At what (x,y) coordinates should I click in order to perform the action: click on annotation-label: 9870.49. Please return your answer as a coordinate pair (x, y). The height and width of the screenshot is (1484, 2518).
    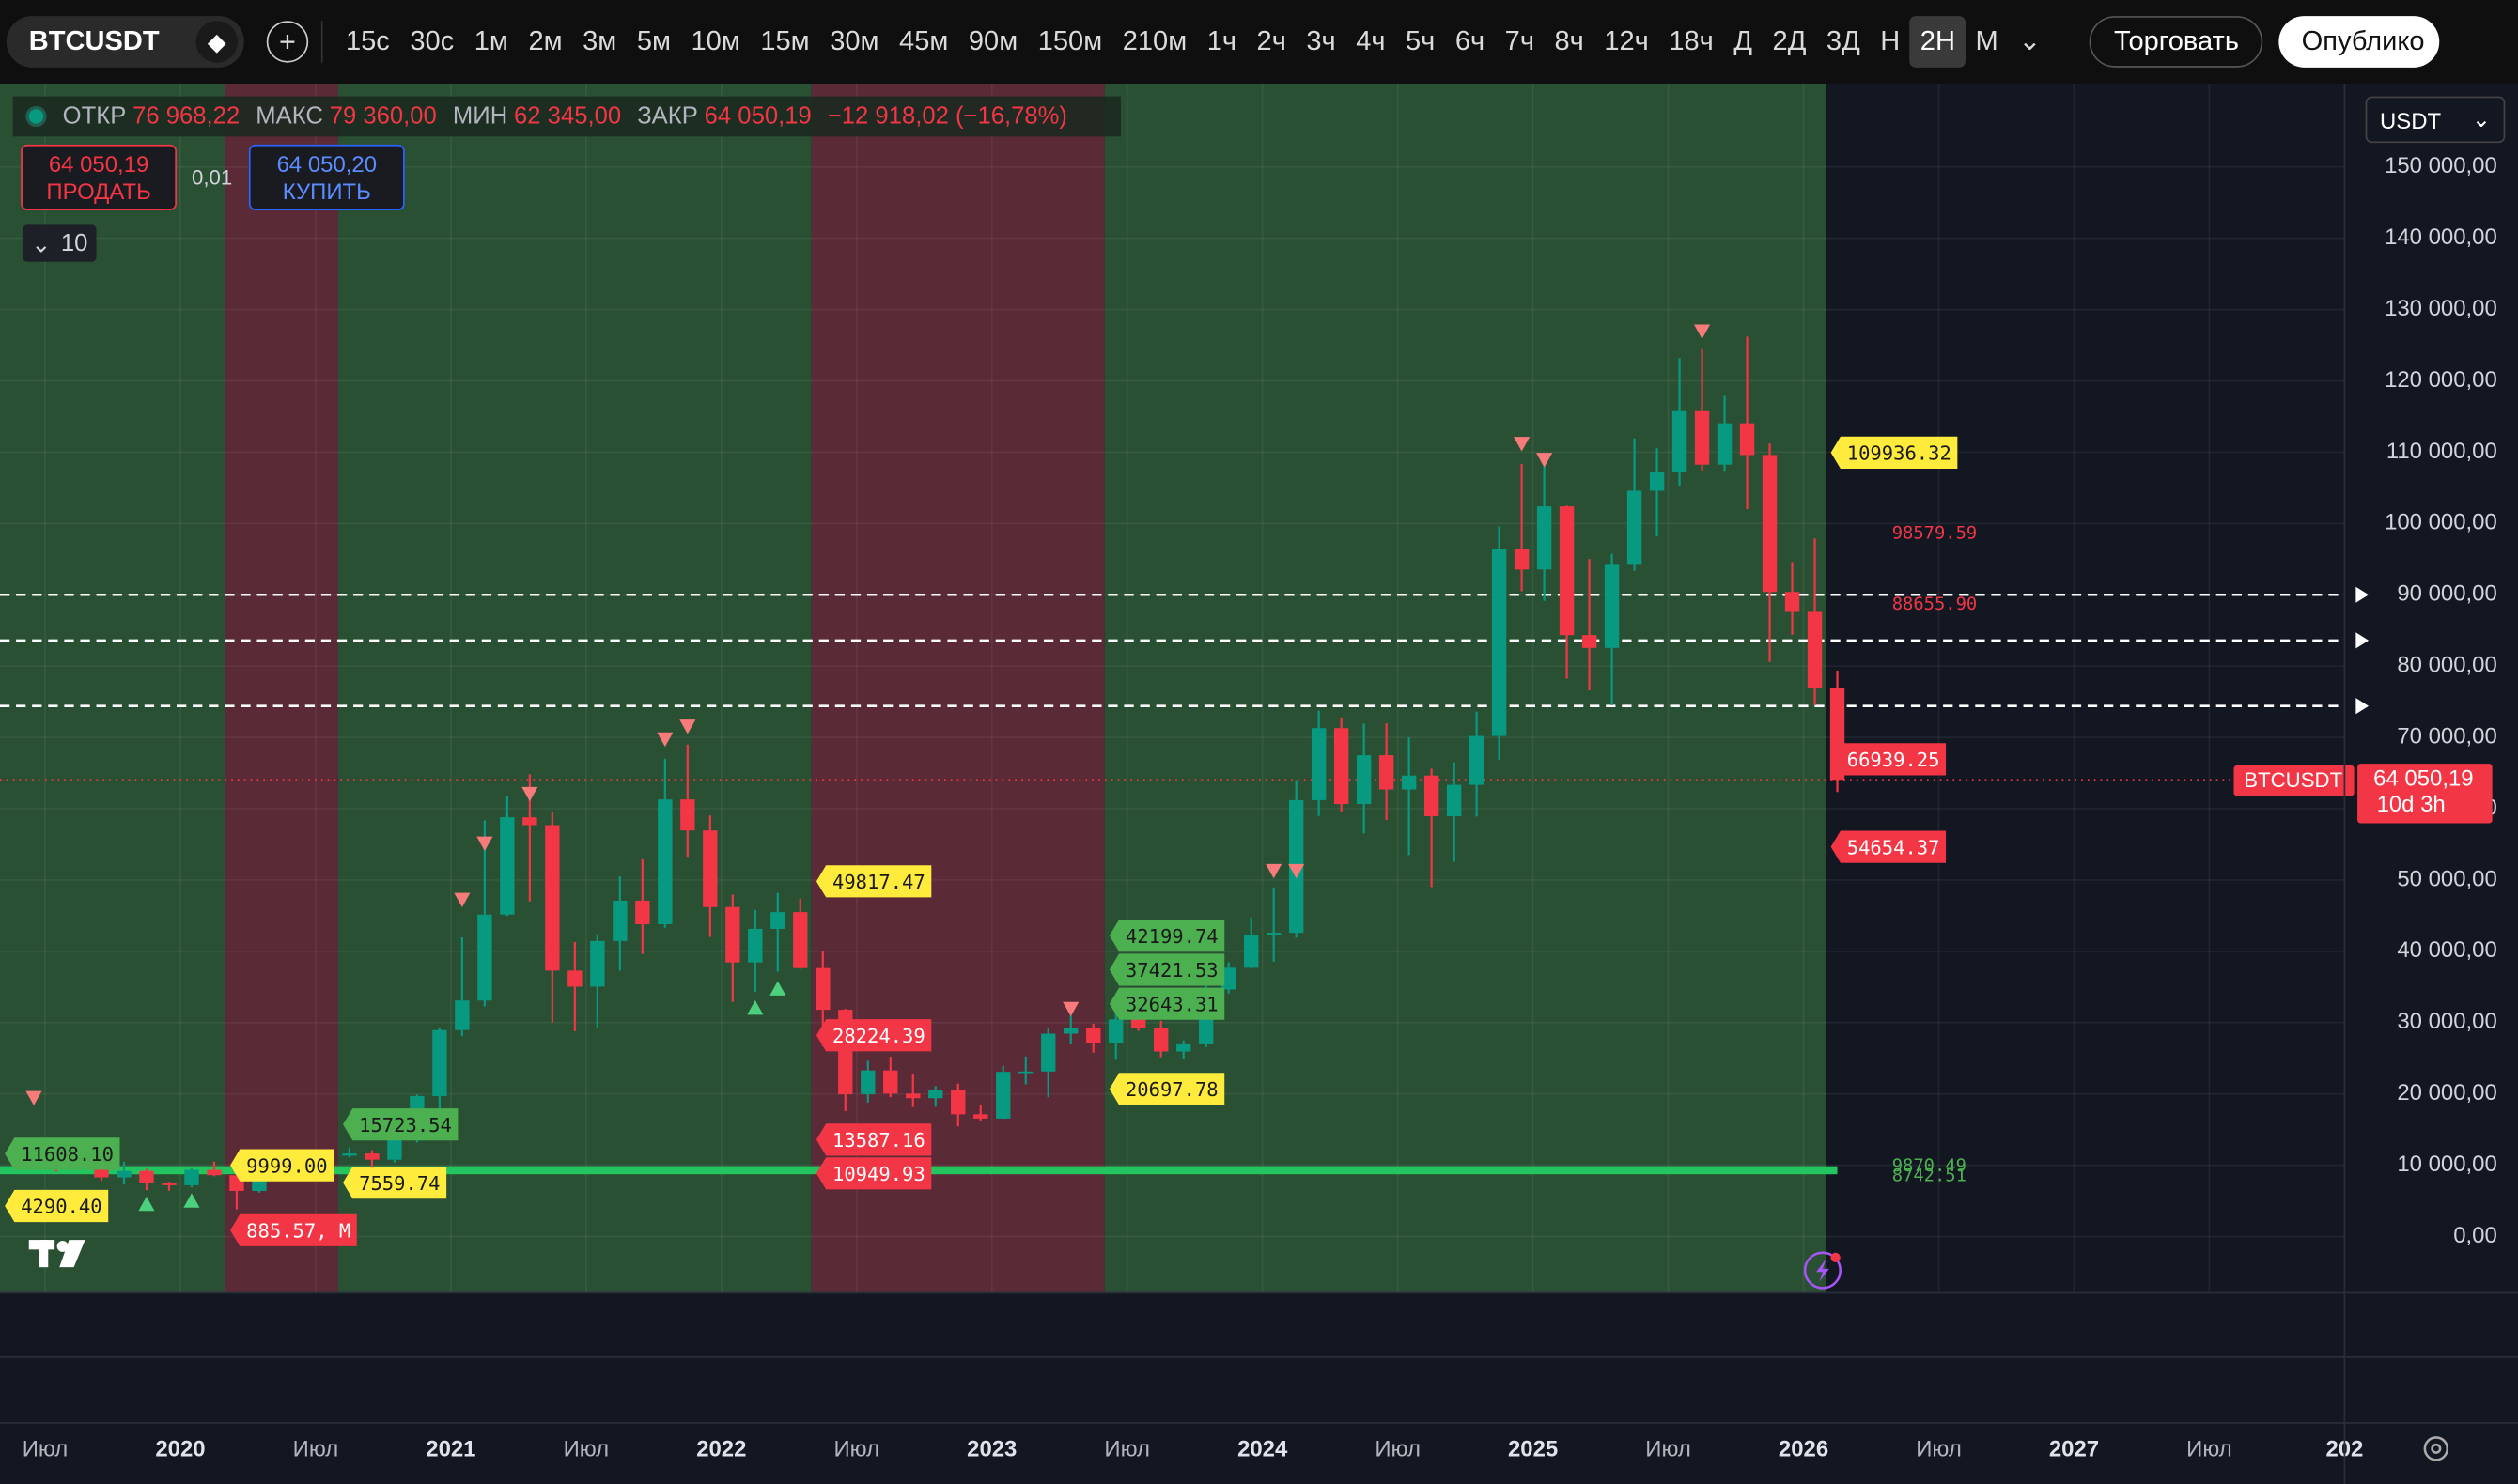
    Looking at the image, I should click on (1929, 1166).